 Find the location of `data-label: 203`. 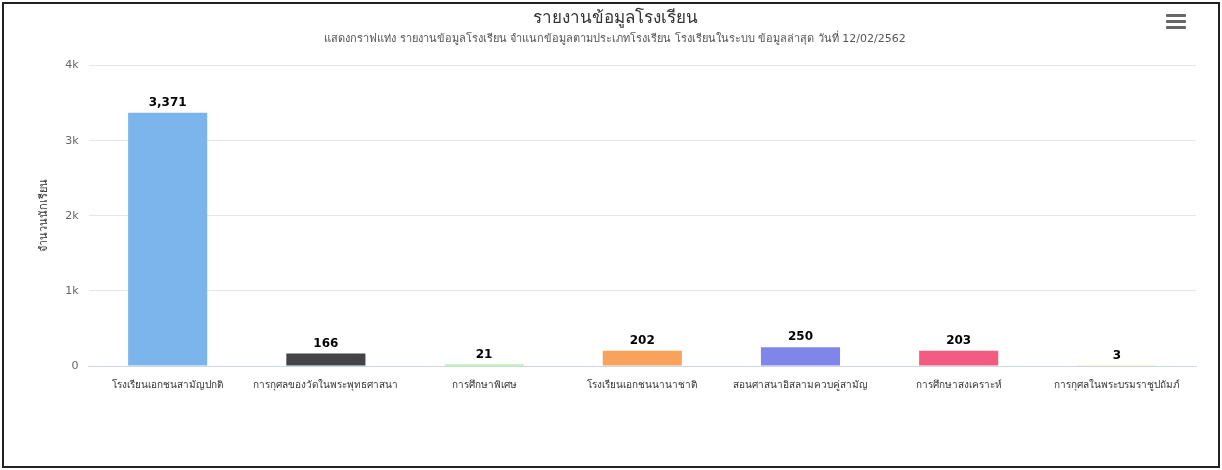

data-label: 203 is located at coordinates (959, 339).